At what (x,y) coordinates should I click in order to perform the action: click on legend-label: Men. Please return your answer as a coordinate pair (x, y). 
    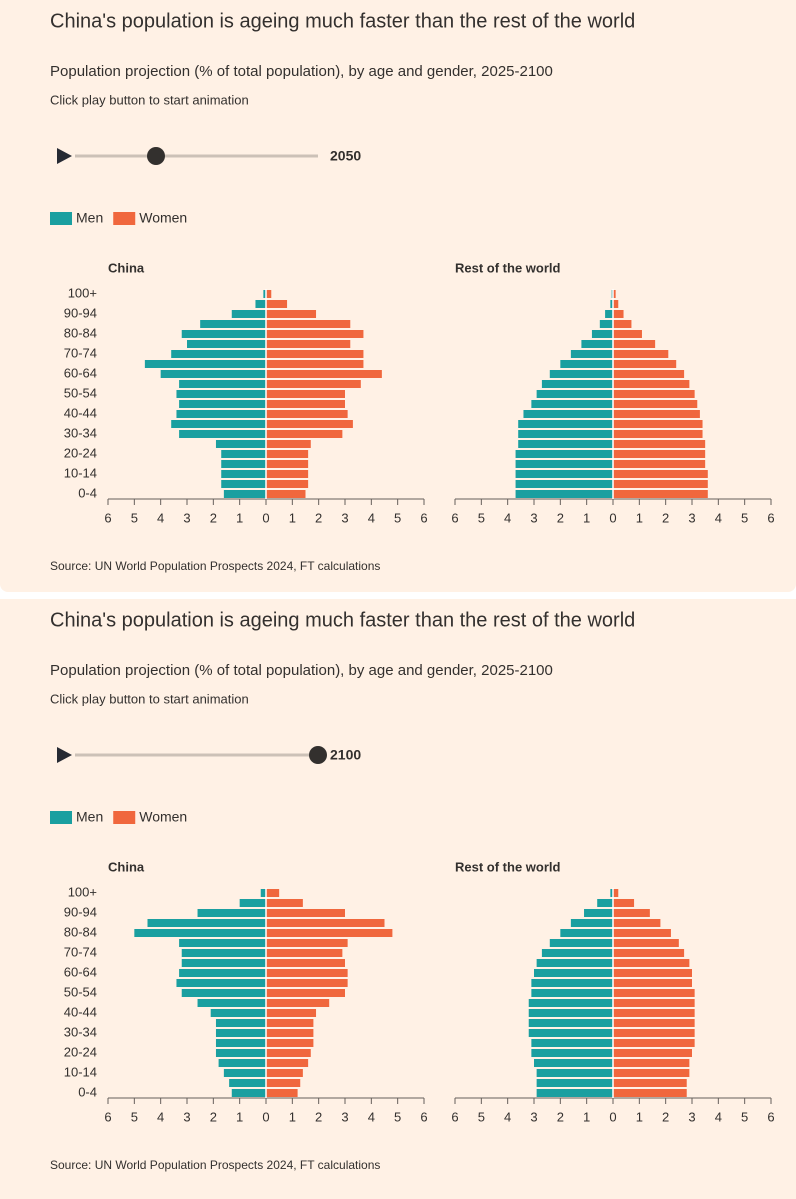
    Looking at the image, I should click on (89, 218).